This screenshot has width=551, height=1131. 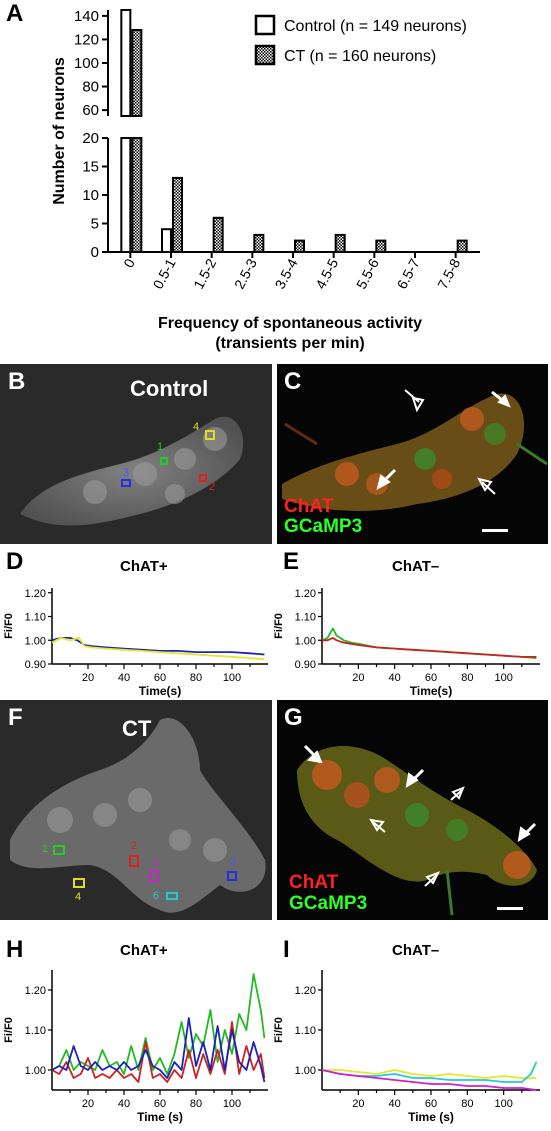 What do you see at coordinates (415, 452) in the screenshot?
I see `micrograph-control-fluorescence-image` at bounding box center [415, 452].